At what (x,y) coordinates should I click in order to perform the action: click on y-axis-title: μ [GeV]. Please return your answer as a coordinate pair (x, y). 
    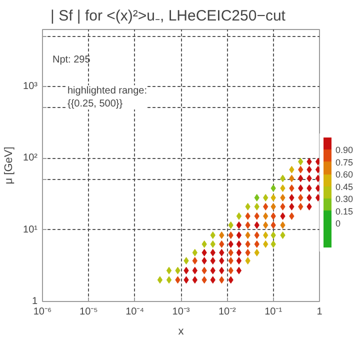
    Looking at the image, I should click on (9, 165).